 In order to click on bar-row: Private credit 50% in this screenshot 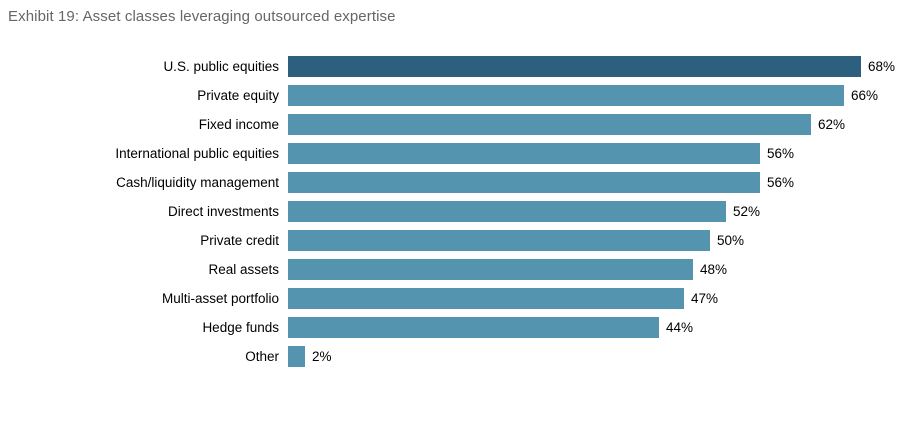, I will do `click(455, 240)`.